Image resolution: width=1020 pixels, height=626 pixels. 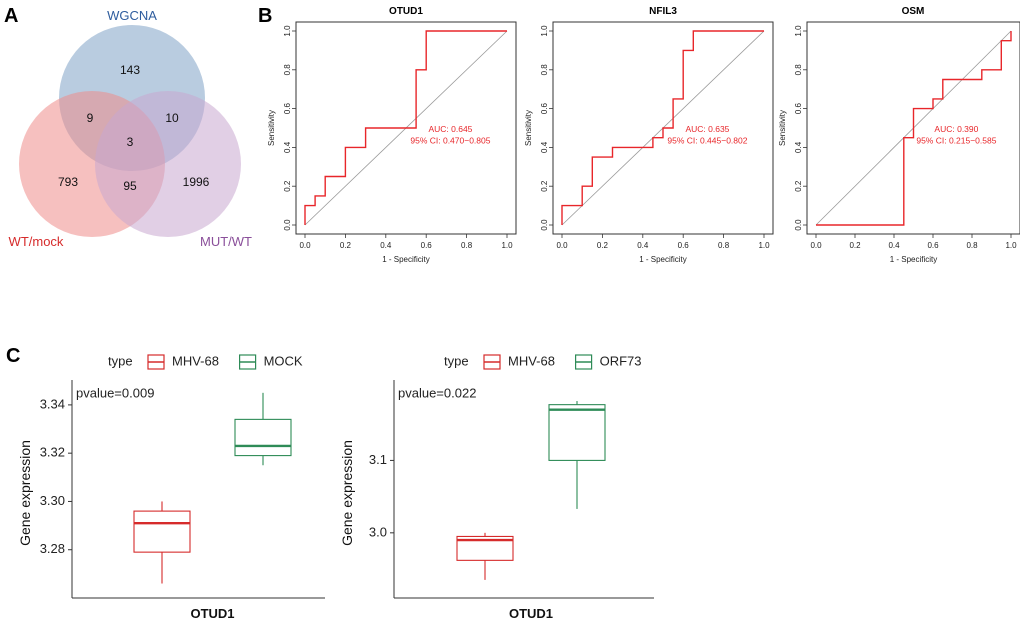 I want to click on venn-label-wtmock: WT/mock, so click(x=36, y=241).